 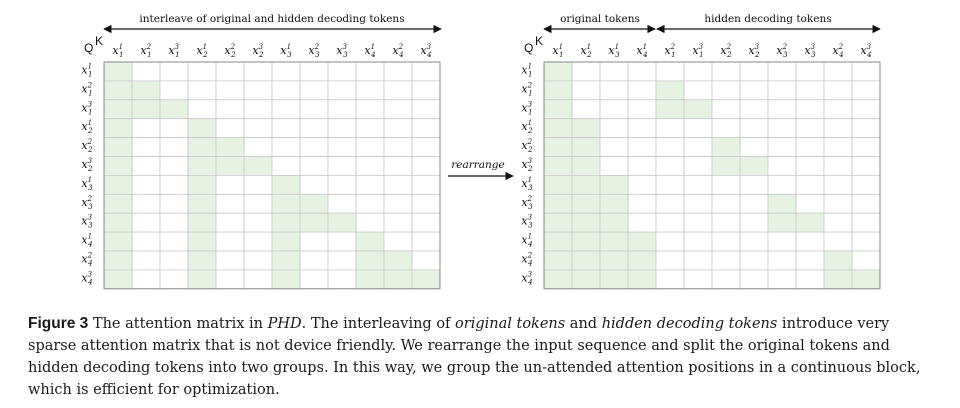 I want to click on key-label: x2 4, so click(x=397, y=51).